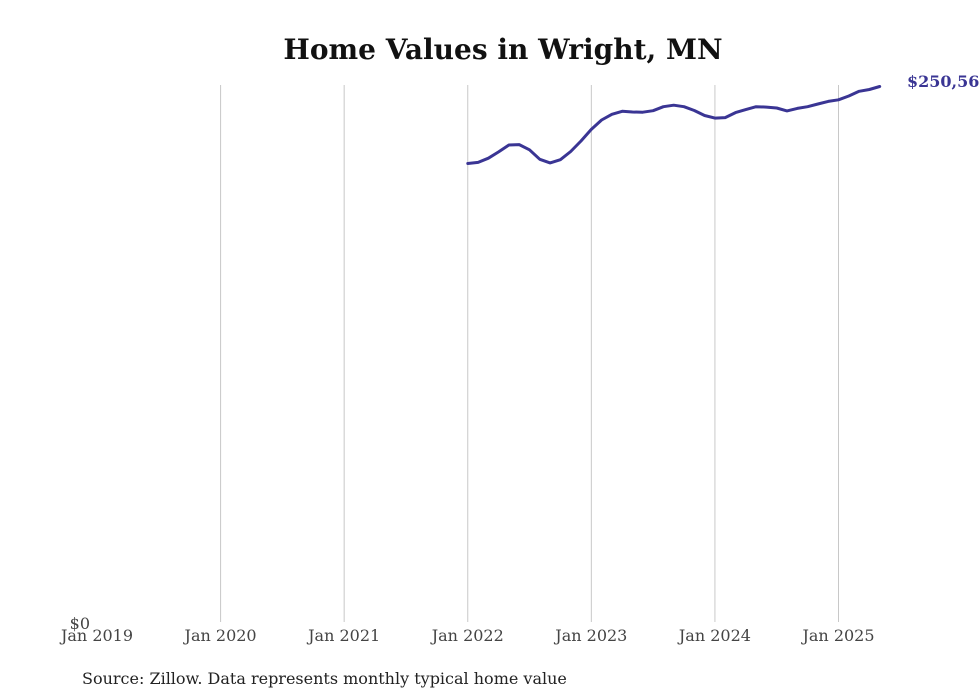 Image resolution: width=980 pixels, height=699 pixels. I want to click on home-value-line, so click(674, 125).